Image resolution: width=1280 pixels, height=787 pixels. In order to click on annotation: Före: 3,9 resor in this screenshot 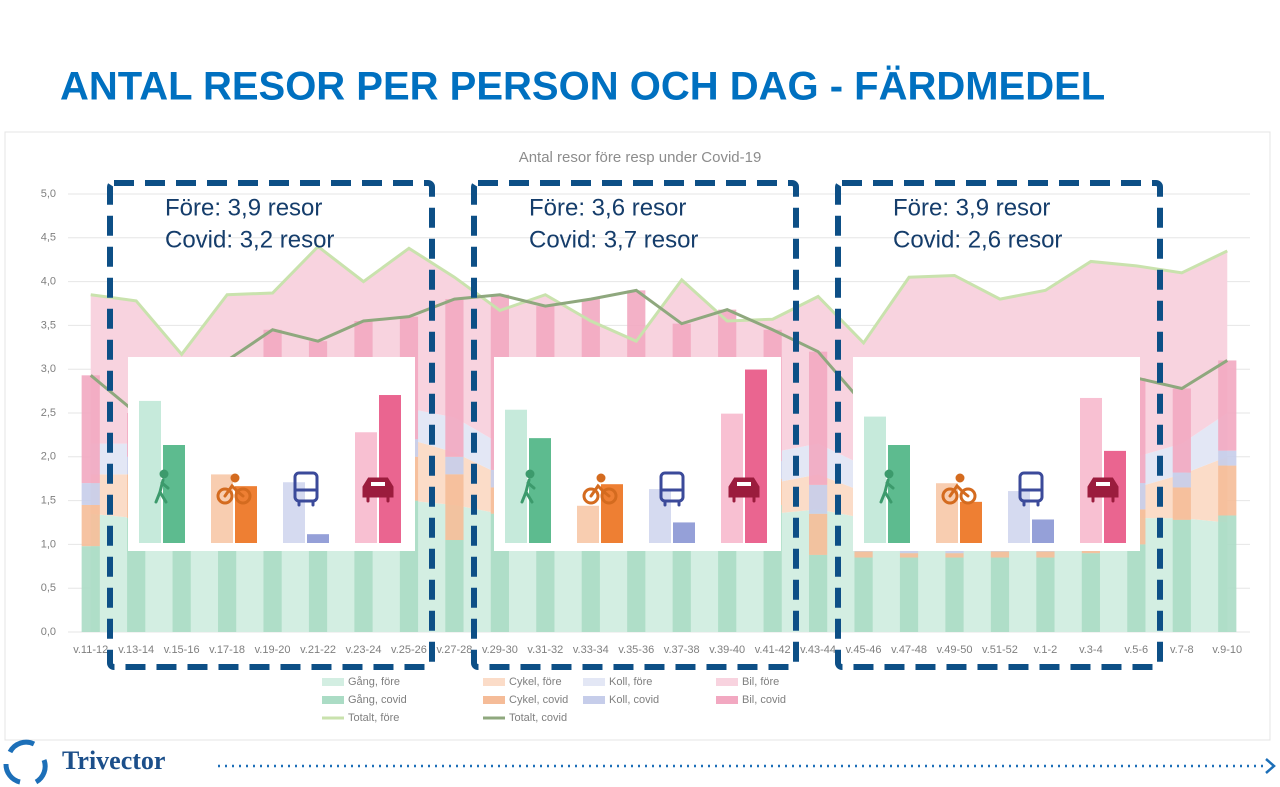, I will do `click(243, 207)`.